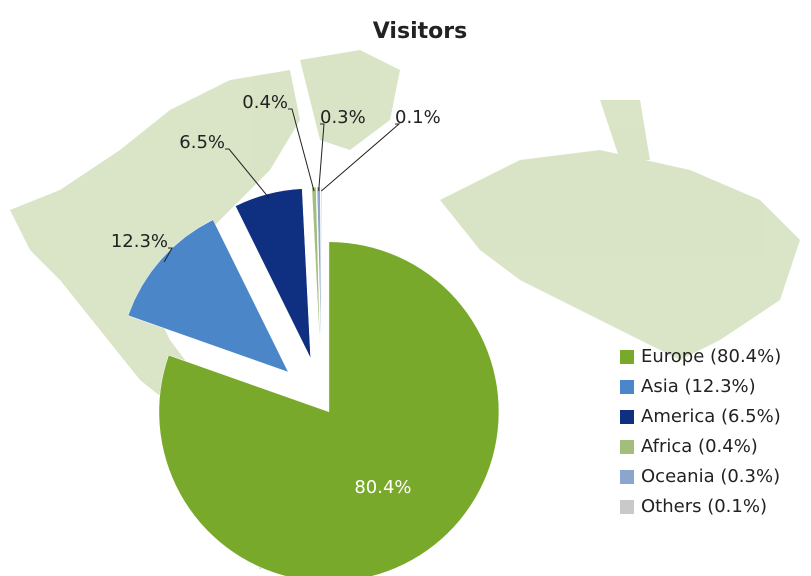 Image resolution: width=811 pixels, height=576 pixels. Describe the element at coordinates (420, 31) in the screenshot. I see `chart-title: Visitors` at that location.